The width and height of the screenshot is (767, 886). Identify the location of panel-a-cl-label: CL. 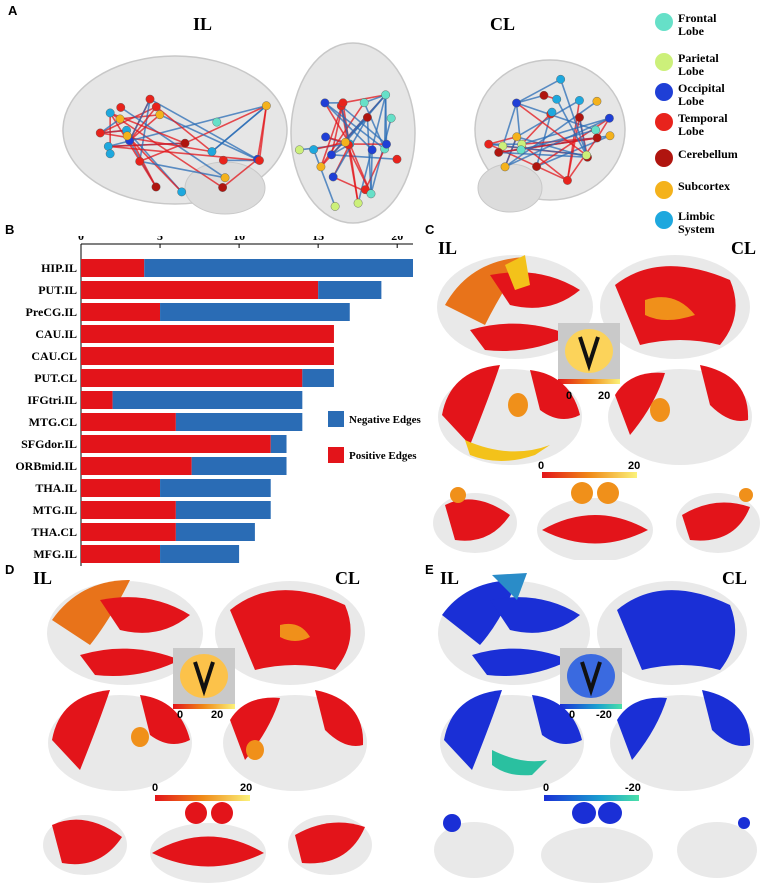
(503, 24).